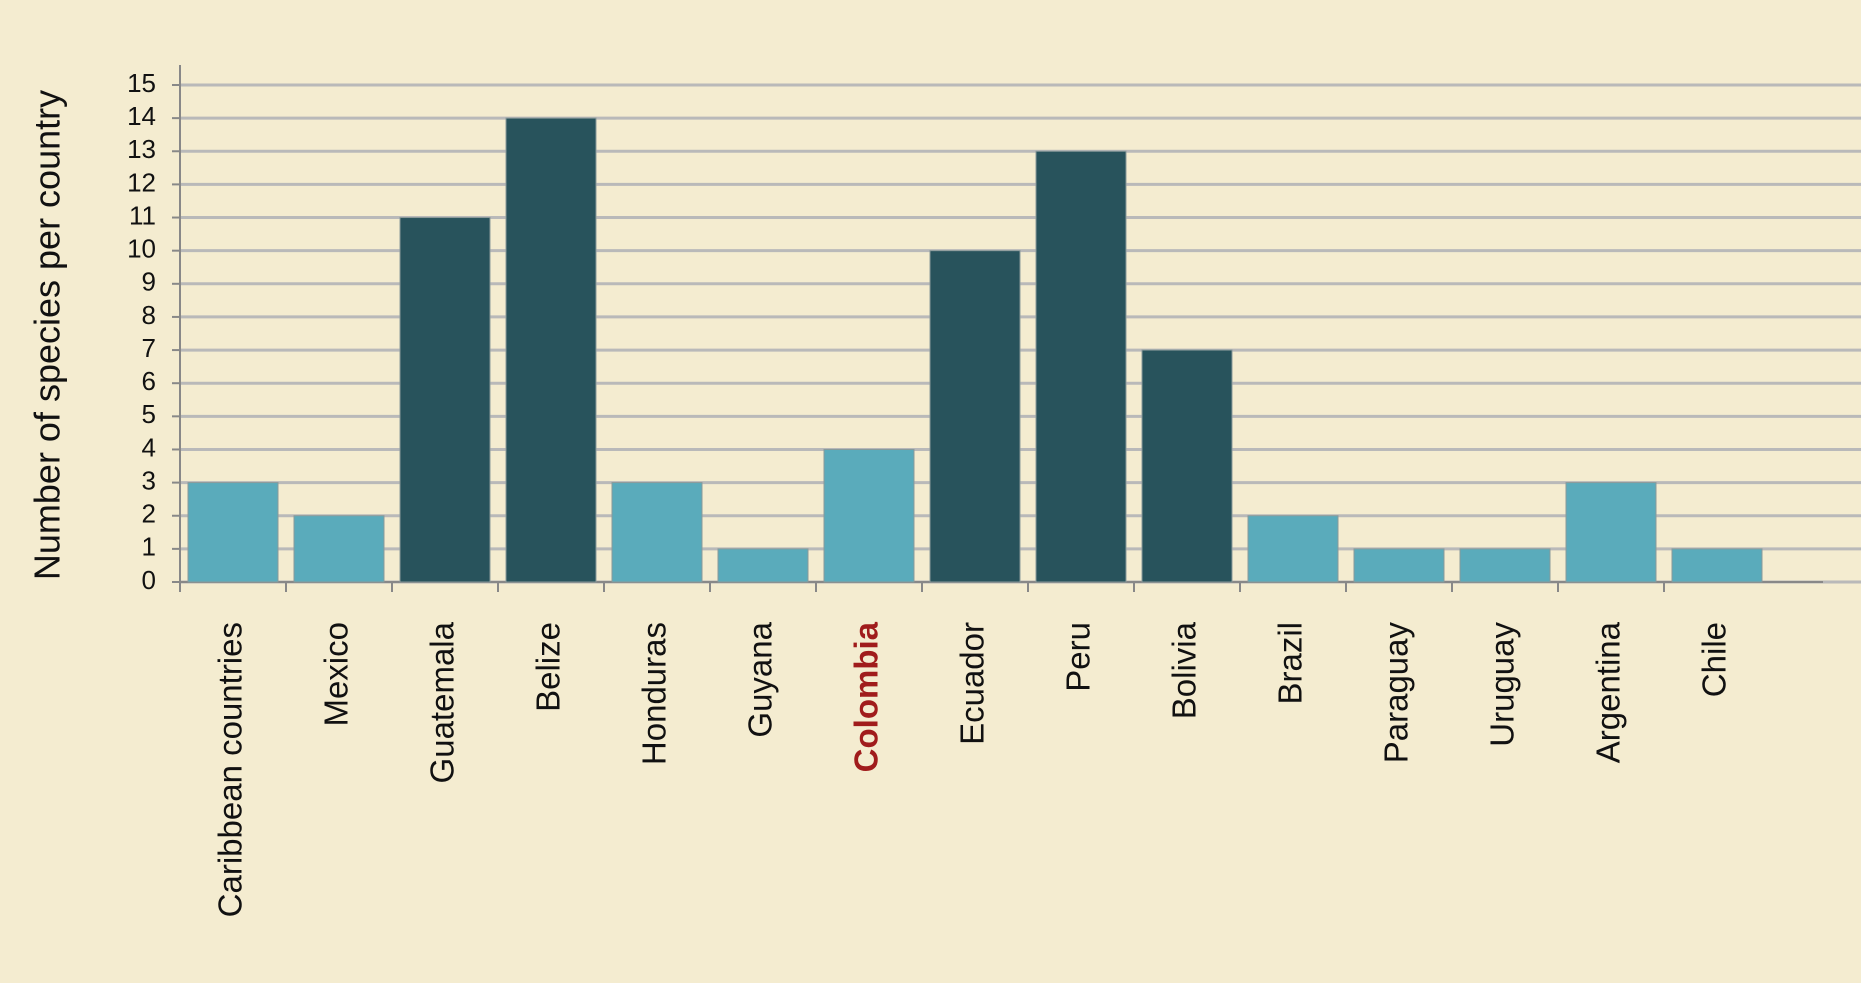 This screenshot has height=983, width=1861. I want to click on x-tick-label: Guatemala, so click(442, 702).